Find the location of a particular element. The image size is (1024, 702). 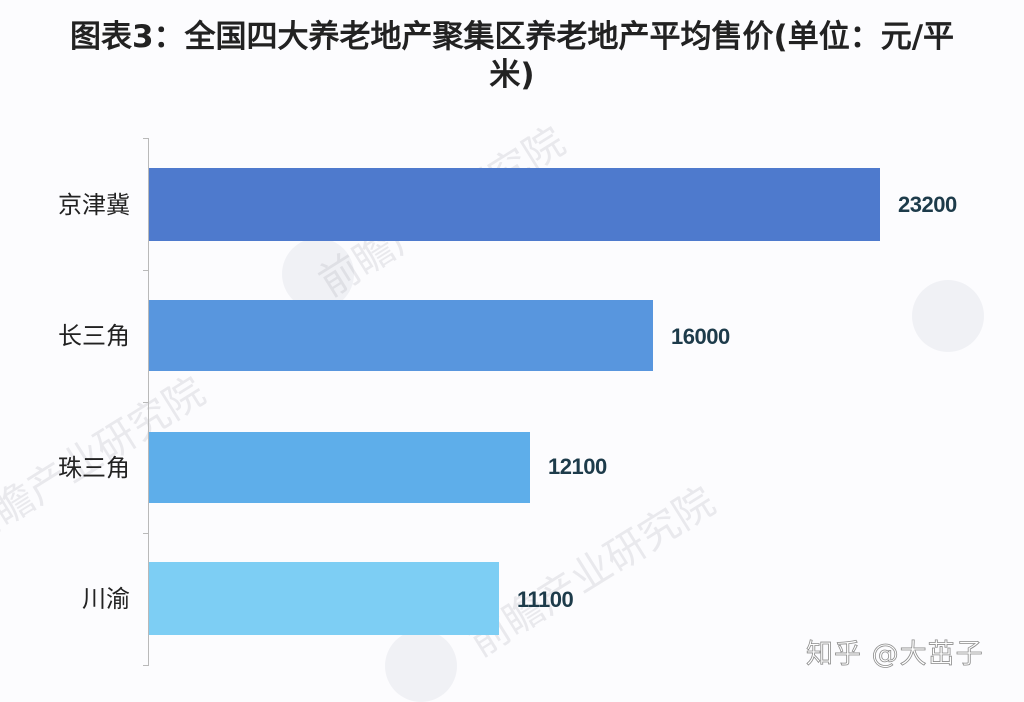

category-label: 长三角 is located at coordinates (94, 336).